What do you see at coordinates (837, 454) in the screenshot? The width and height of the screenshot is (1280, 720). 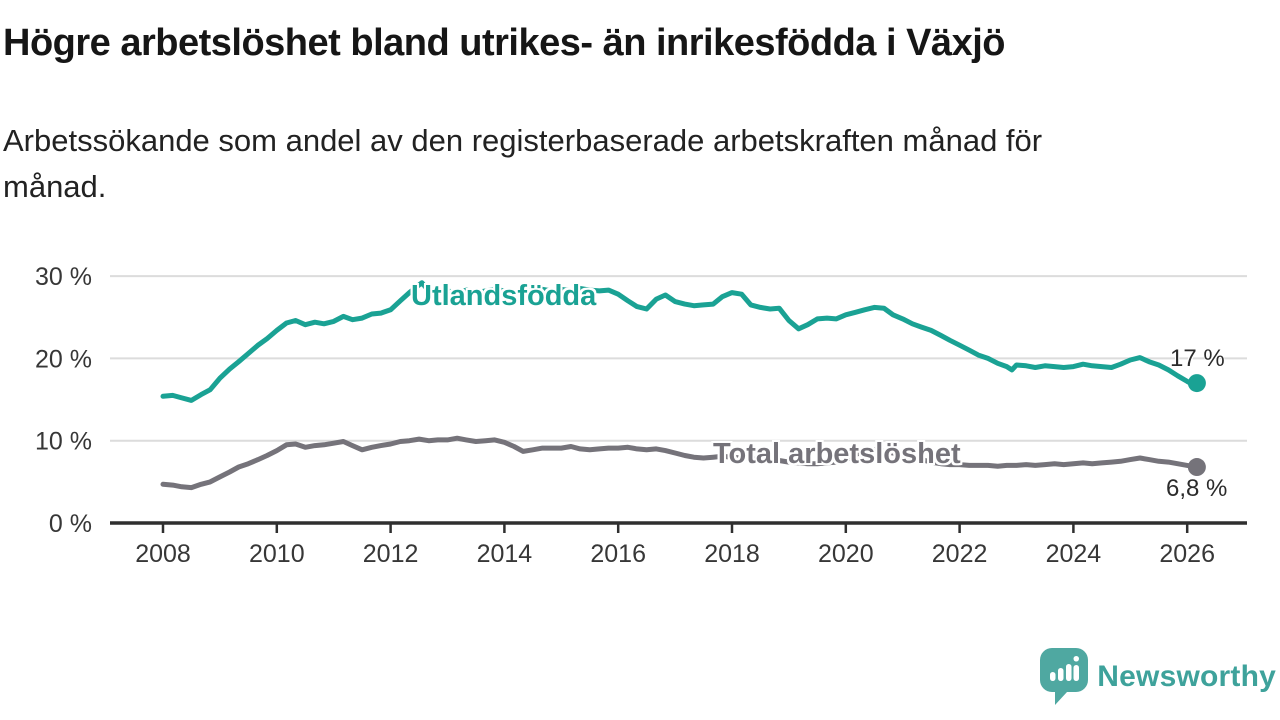 I see `series-label-total-arbetsloshet: Total arbetslöshet` at bounding box center [837, 454].